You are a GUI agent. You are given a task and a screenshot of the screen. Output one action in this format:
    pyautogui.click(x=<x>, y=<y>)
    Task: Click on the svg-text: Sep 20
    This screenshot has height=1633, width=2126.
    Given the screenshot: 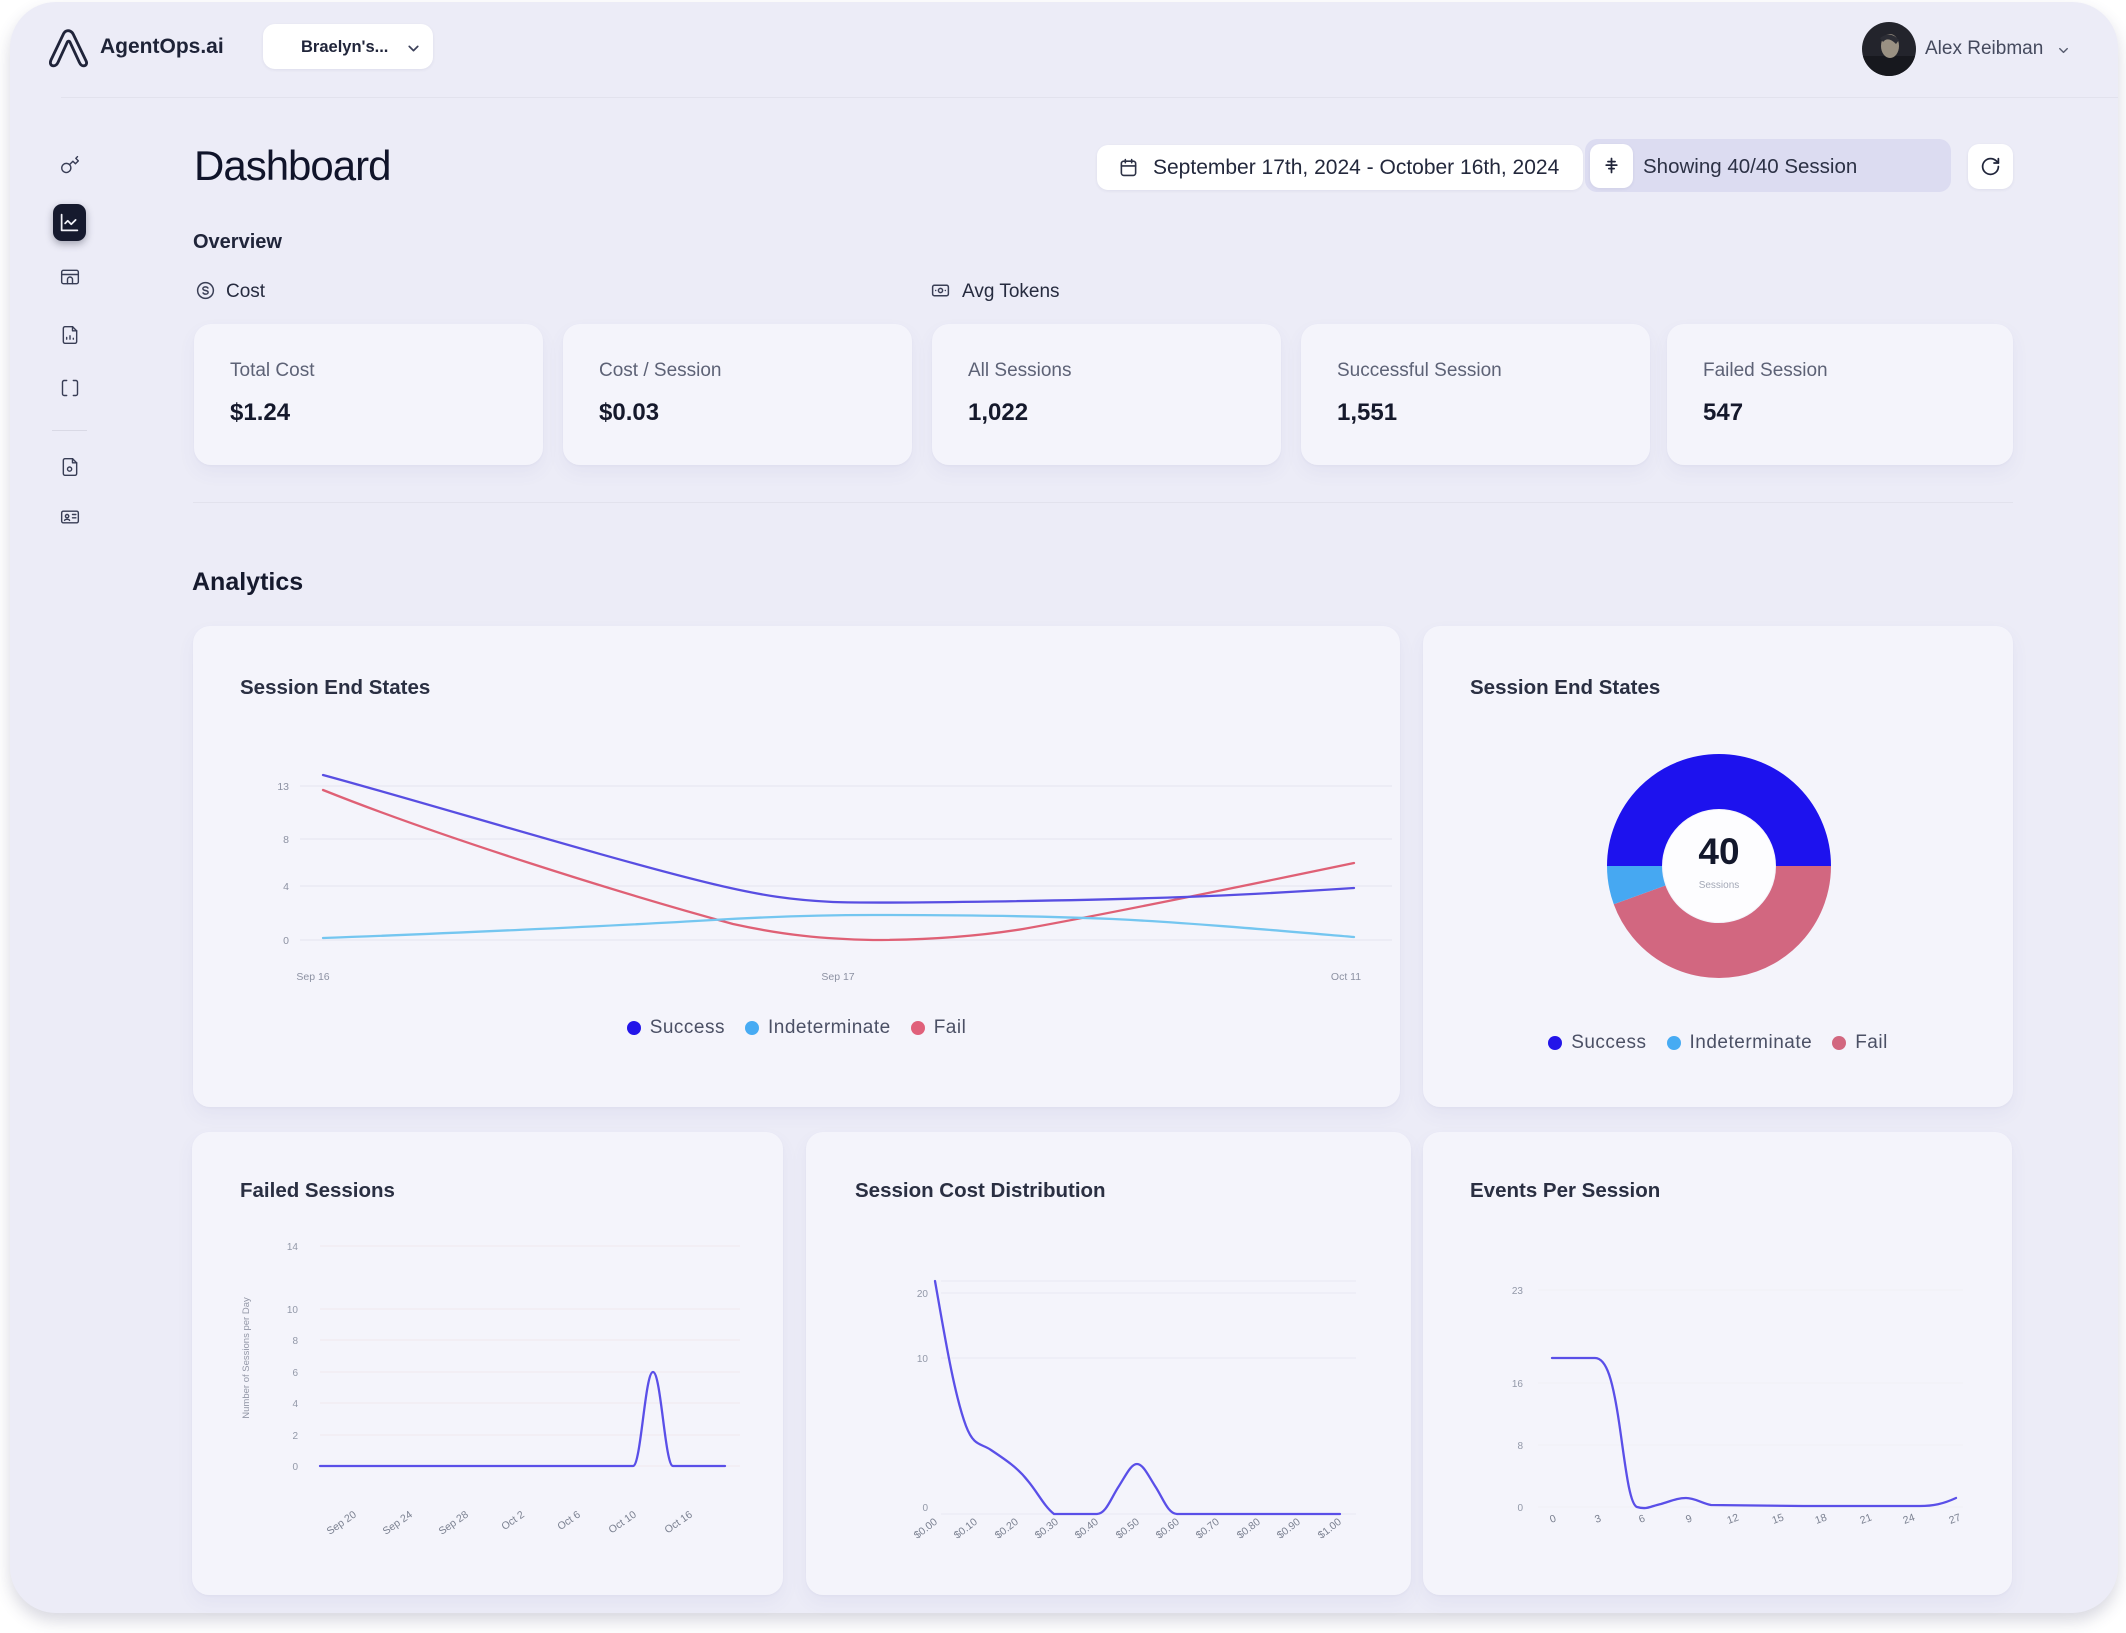 What is the action you would take?
    pyautogui.click(x=342, y=1523)
    